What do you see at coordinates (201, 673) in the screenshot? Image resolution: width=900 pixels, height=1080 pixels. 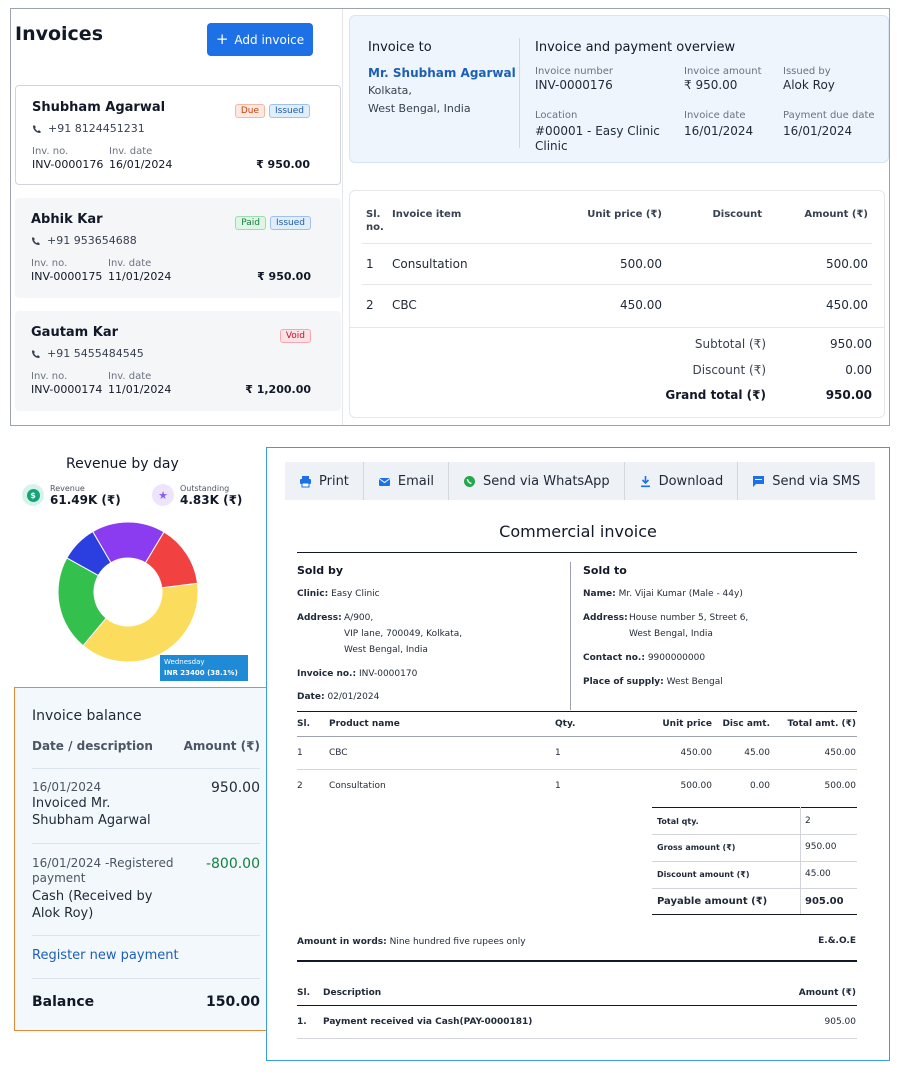 I see `tooltip-value: INR 23400 (38.1%)` at bounding box center [201, 673].